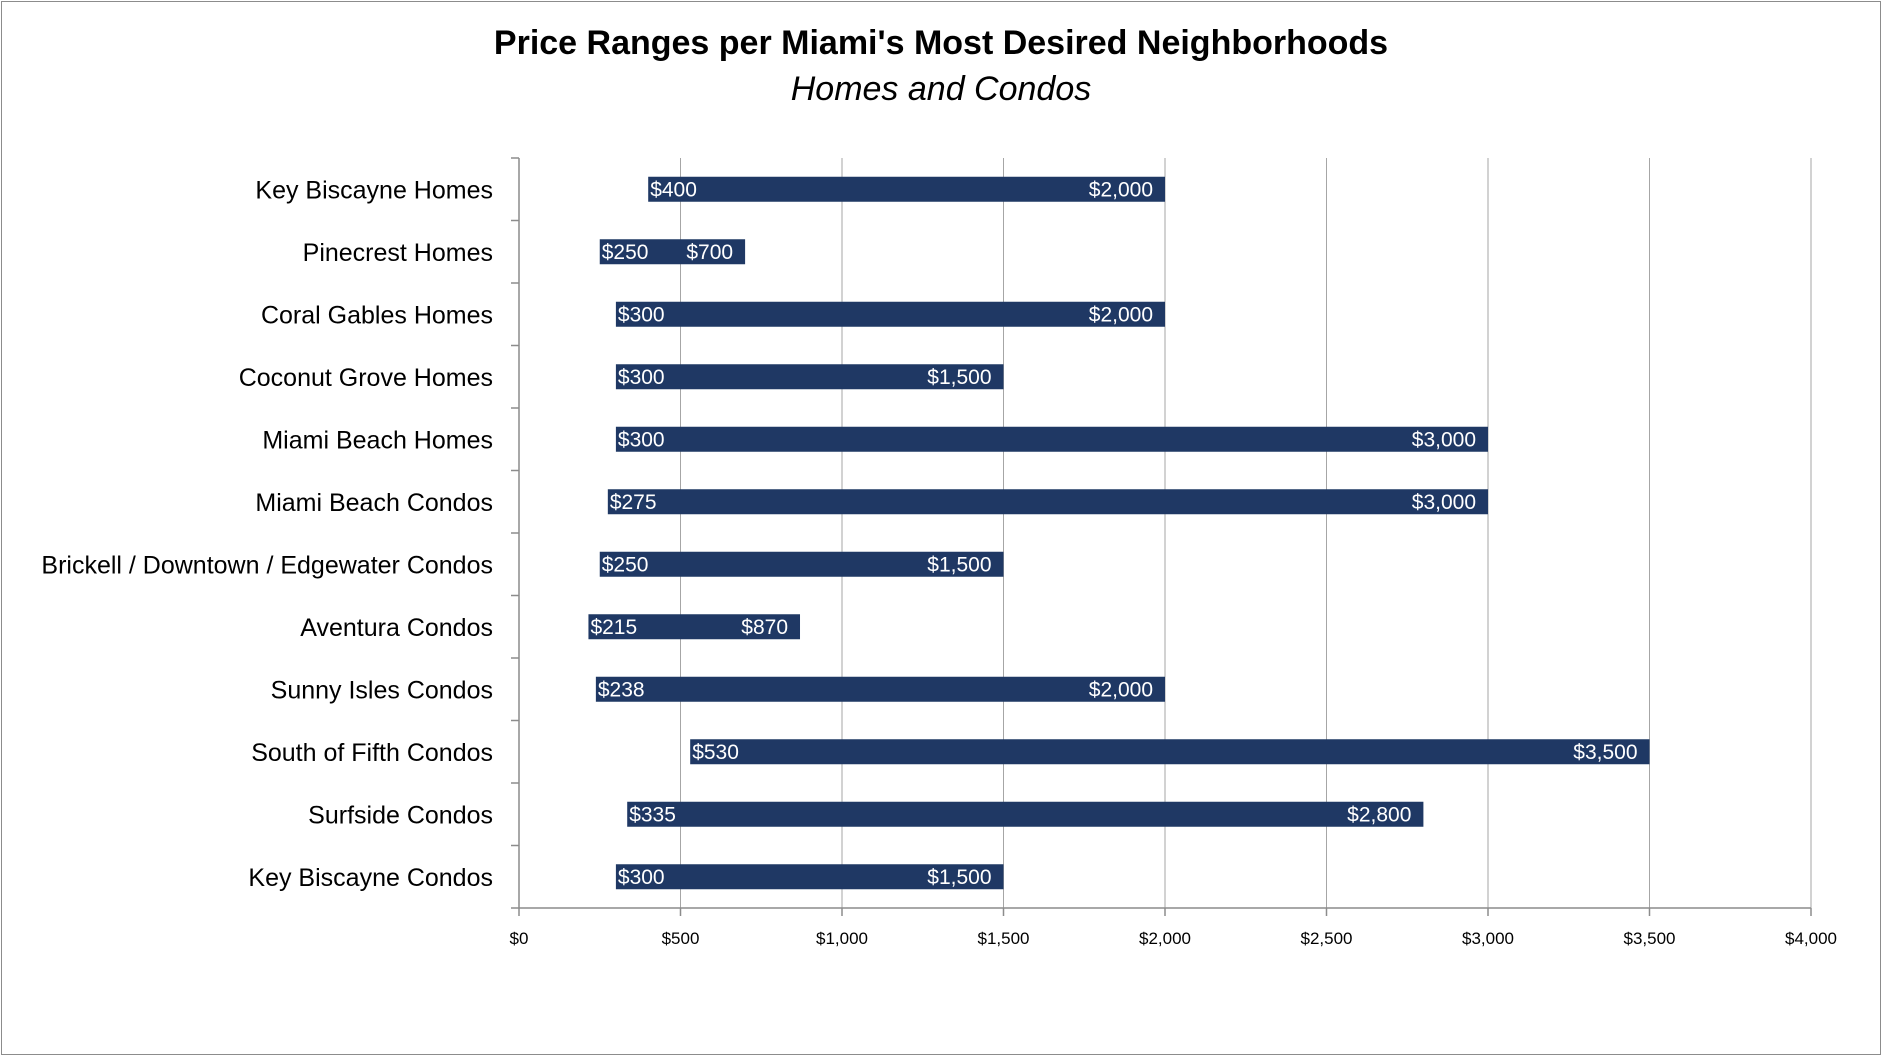 Image resolution: width=1882 pixels, height=1056 pixels. What do you see at coordinates (613, 627) in the screenshot?
I see `bar-low-label: $215` at bounding box center [613, 627].